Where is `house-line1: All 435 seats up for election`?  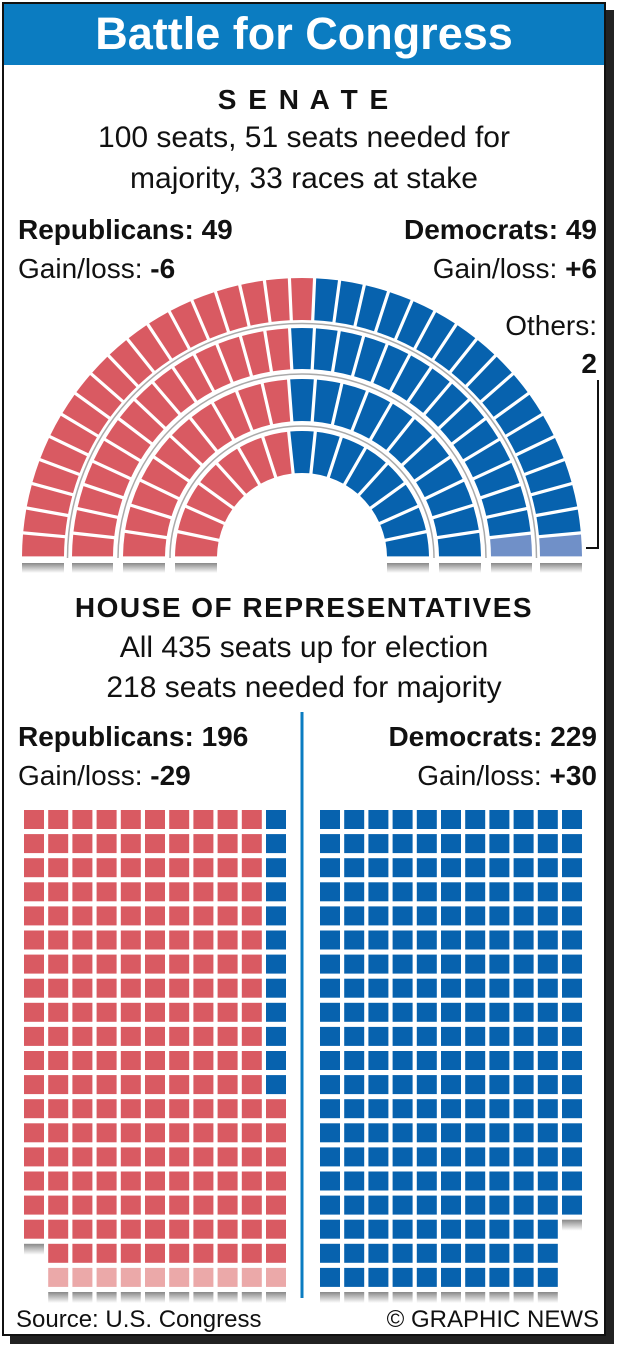 house-line1: All 435 seats up for election is located at coordinates (304, 647).